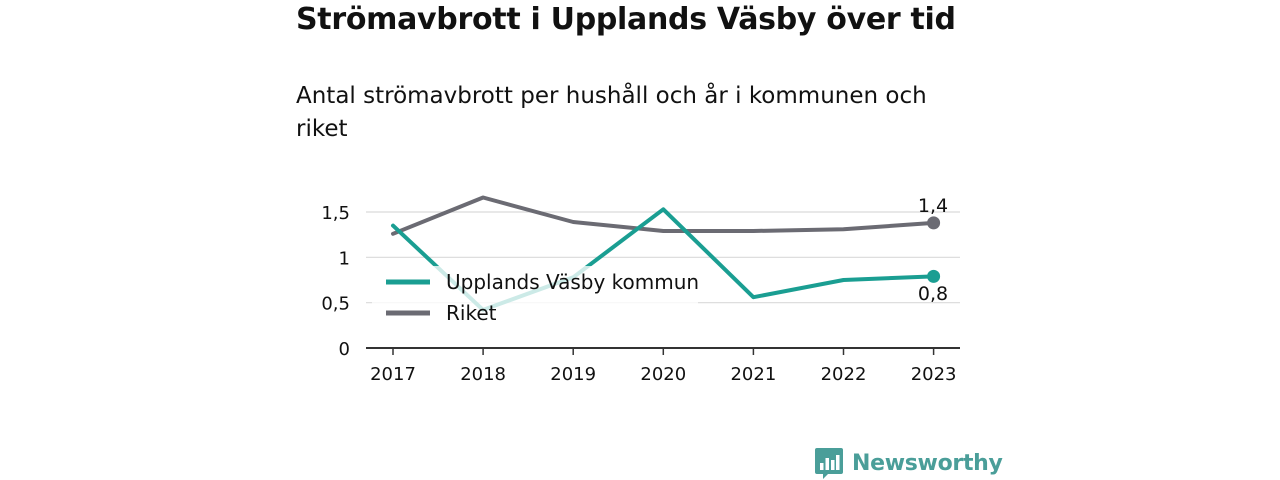  I want to click on brand-name: Newsworthy, so click(927, 463).